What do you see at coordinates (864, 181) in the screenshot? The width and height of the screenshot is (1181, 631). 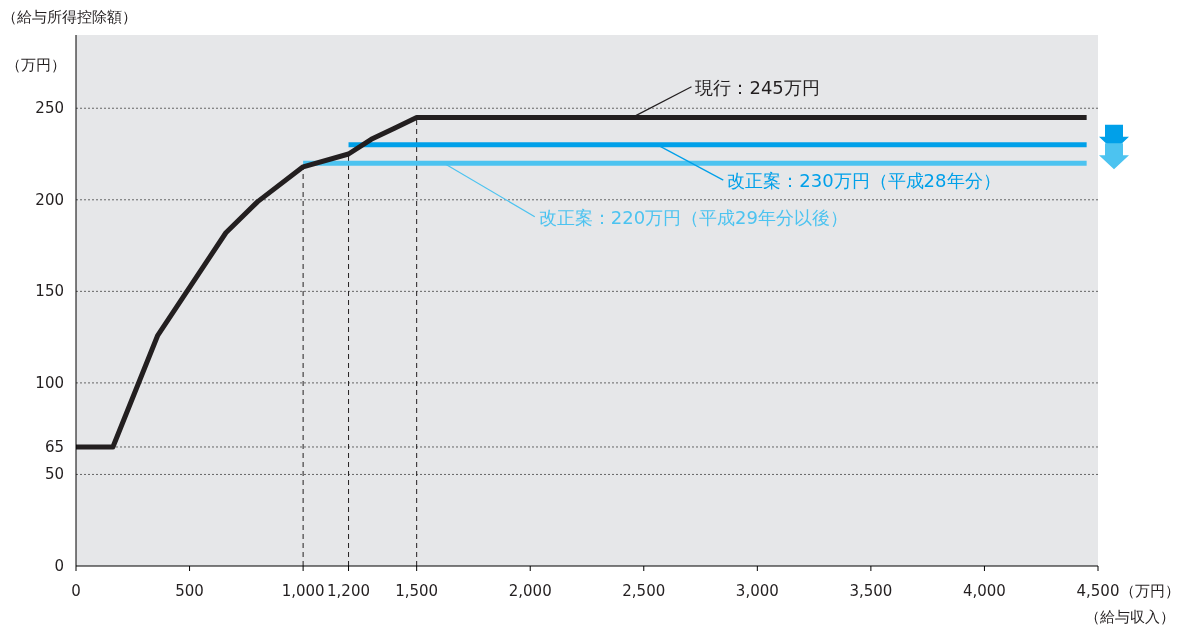 I see `annotation: 改正案：230万円（平成28年分）` at bounding box center [864, 181].